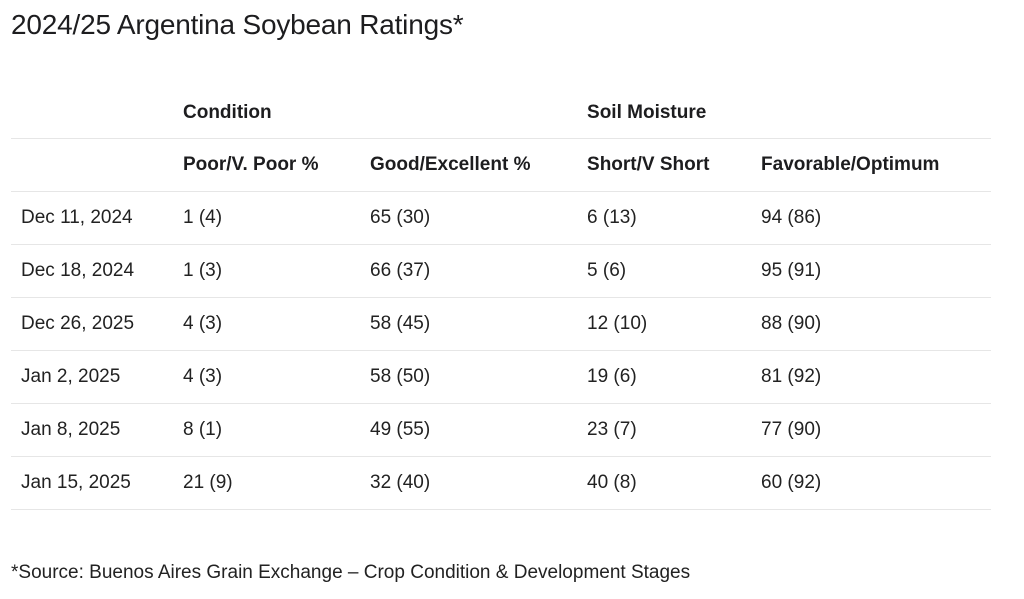 The height and width of the screenshot is (599, 1024). What do you see at coordinates (469, 483) in the screenshot?
I see `cell-good-excellent: 32 (40)` at bounding box center [469, 483].